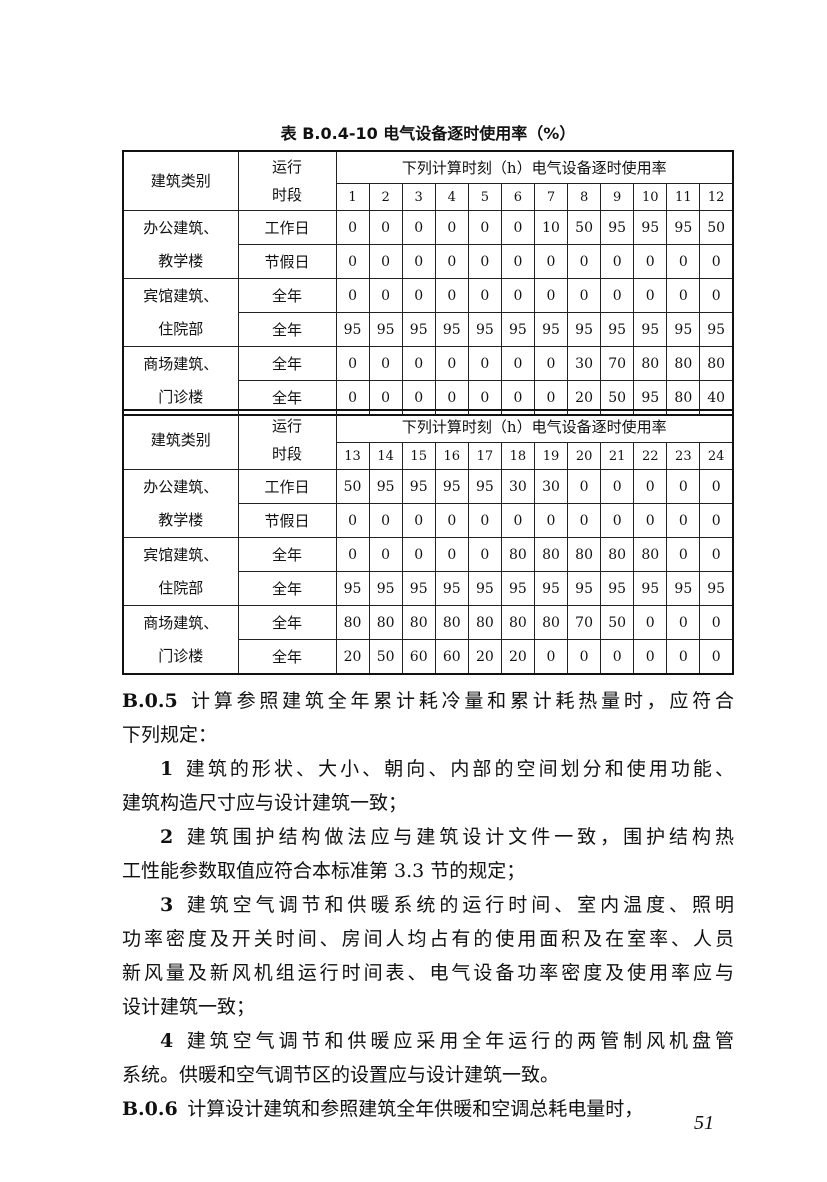 The height and width of the screenshot is (1182, 827). Describe the element at coordinates (180, 571) in the screenshot. I see `category-cell: 宾馆建筑、 住院部` at that location.